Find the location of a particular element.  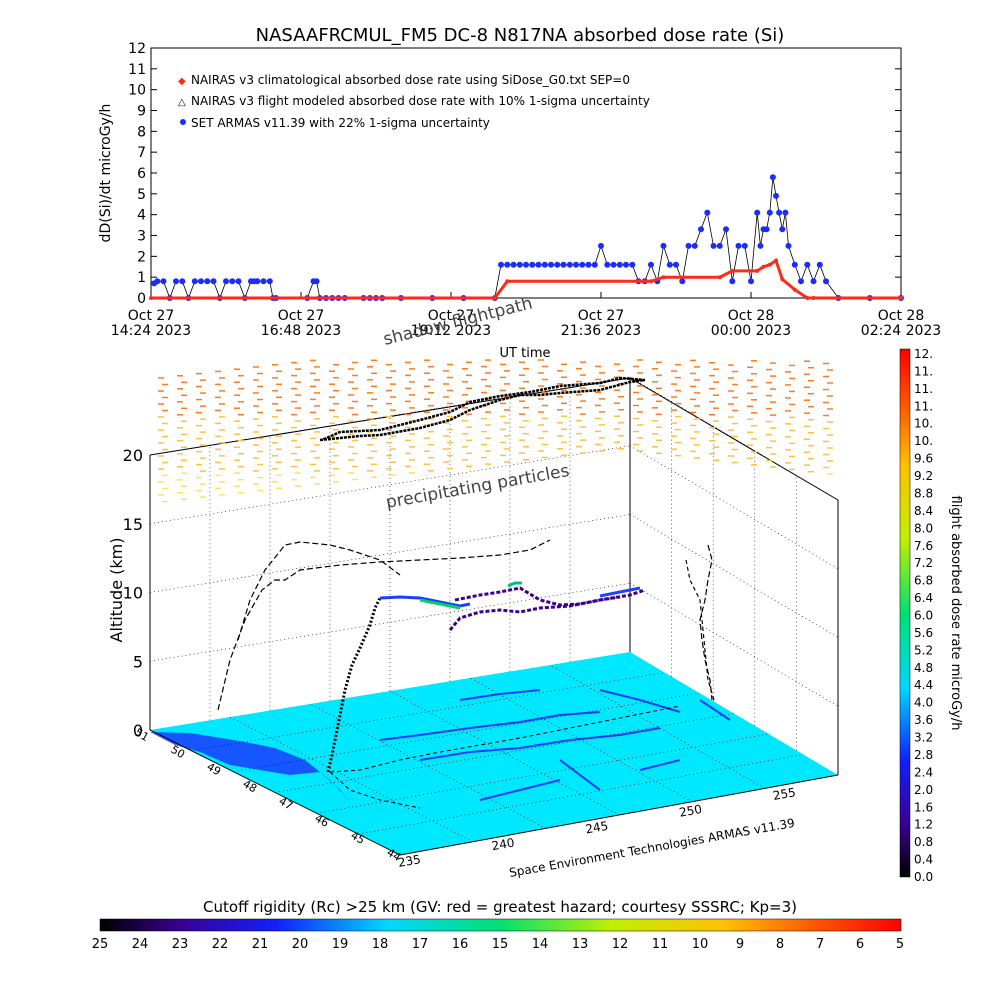

dose-colorbar-tick-label: 8.4 is located at coordinates (923, 511).